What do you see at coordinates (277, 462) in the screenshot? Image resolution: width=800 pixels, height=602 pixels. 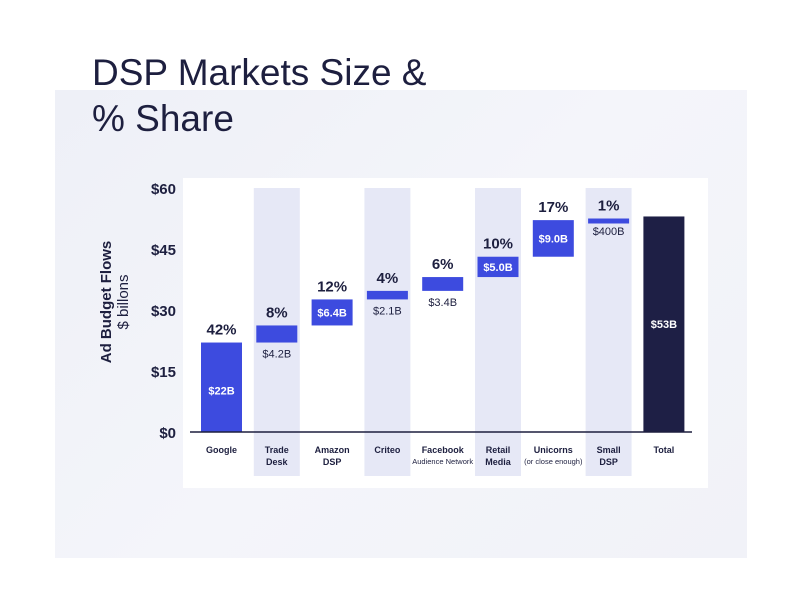 I see `category-label: Desk` at bounding box center [277, 462].